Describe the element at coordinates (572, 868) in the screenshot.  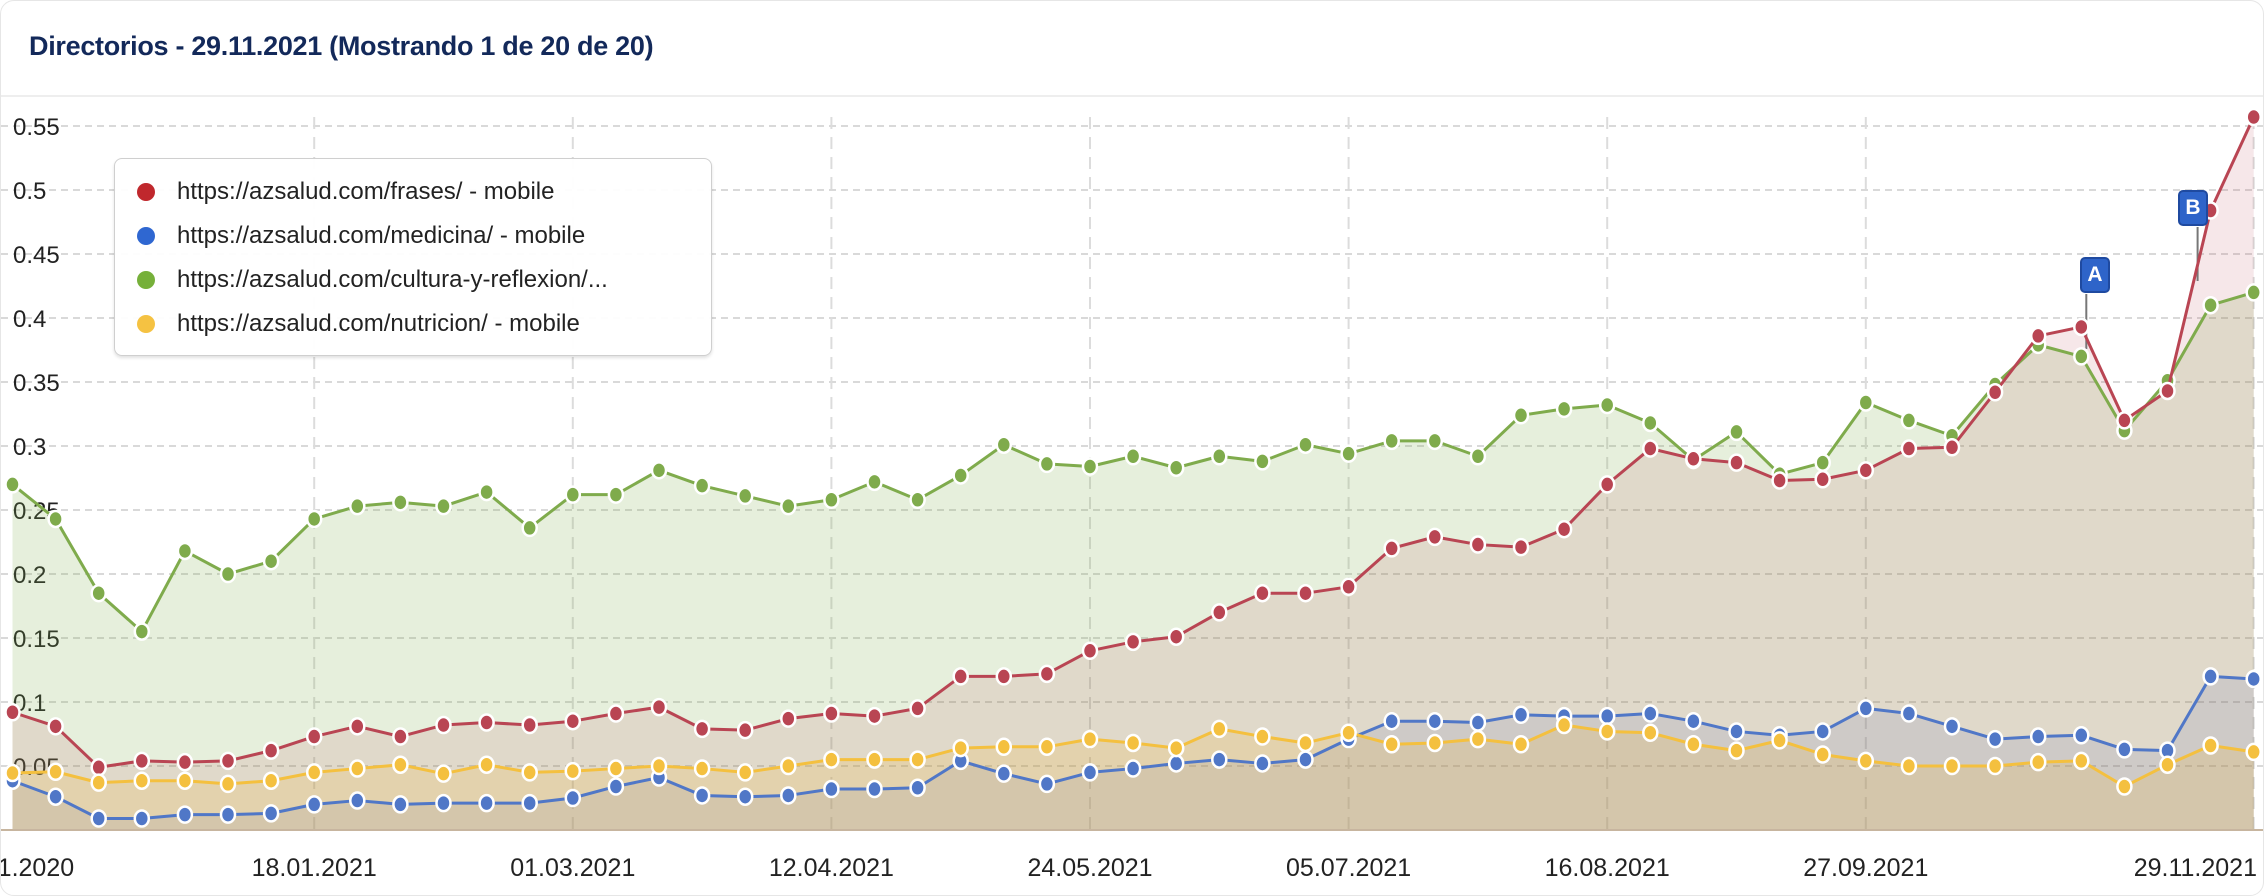
I see `x-tick-label: 01.03.2021` at that location.